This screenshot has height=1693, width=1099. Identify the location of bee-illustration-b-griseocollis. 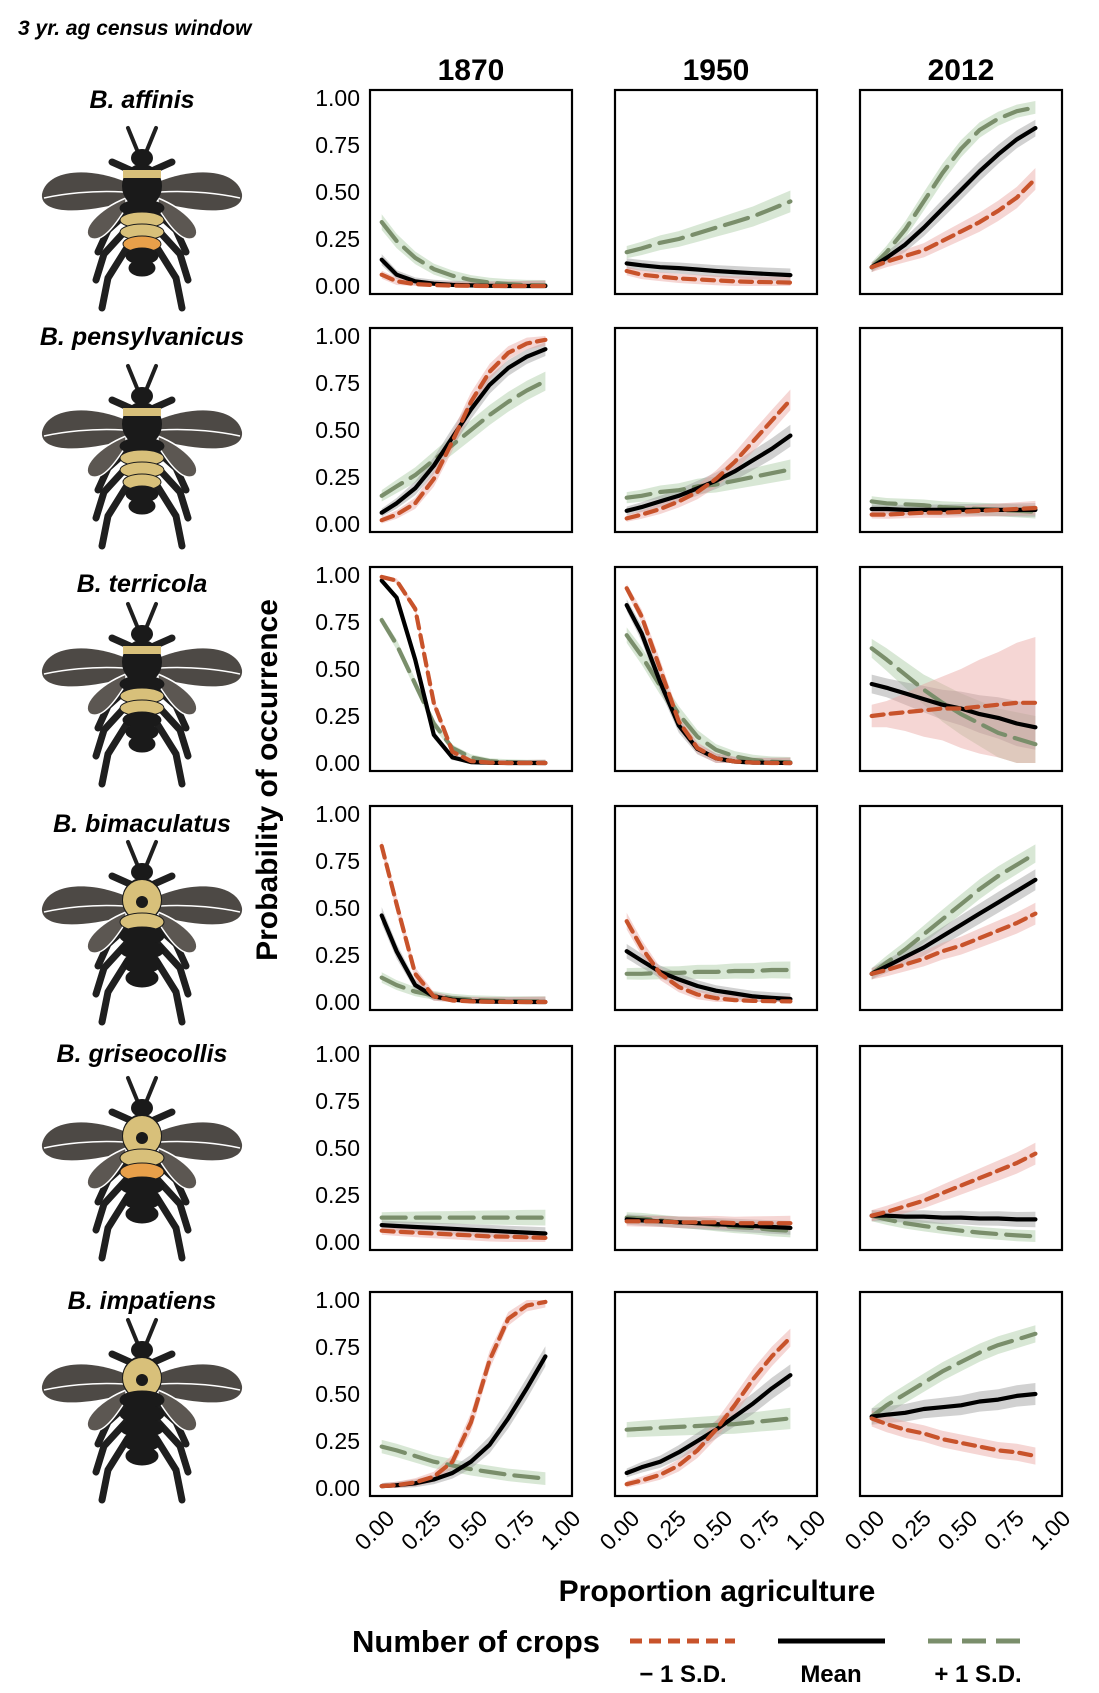
(142, 1168).